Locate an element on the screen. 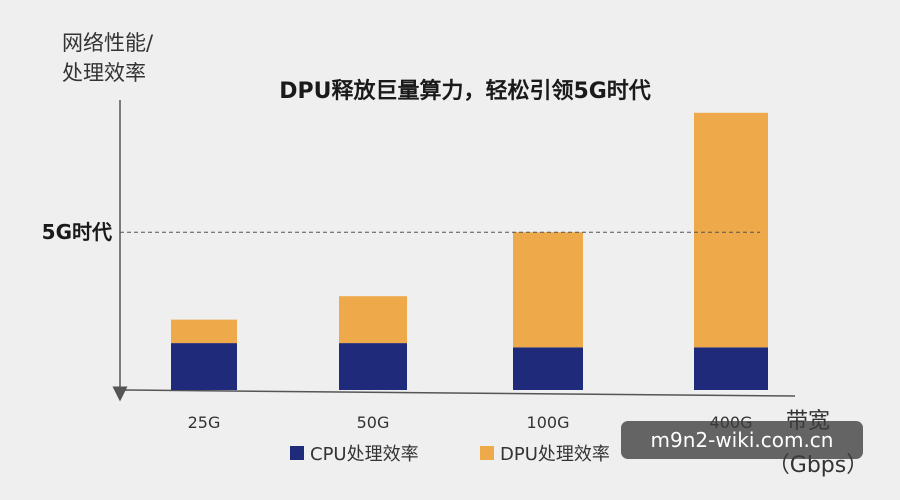  bar-25g-cpu is located at coordinates (204, 366).